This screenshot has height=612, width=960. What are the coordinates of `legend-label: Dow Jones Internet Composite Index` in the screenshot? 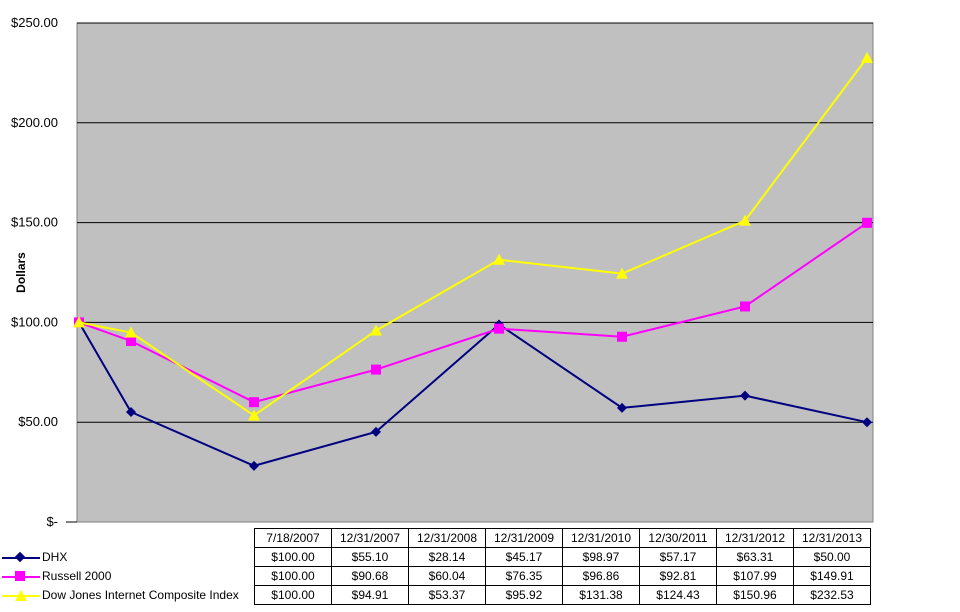 It's located at (140, 595).